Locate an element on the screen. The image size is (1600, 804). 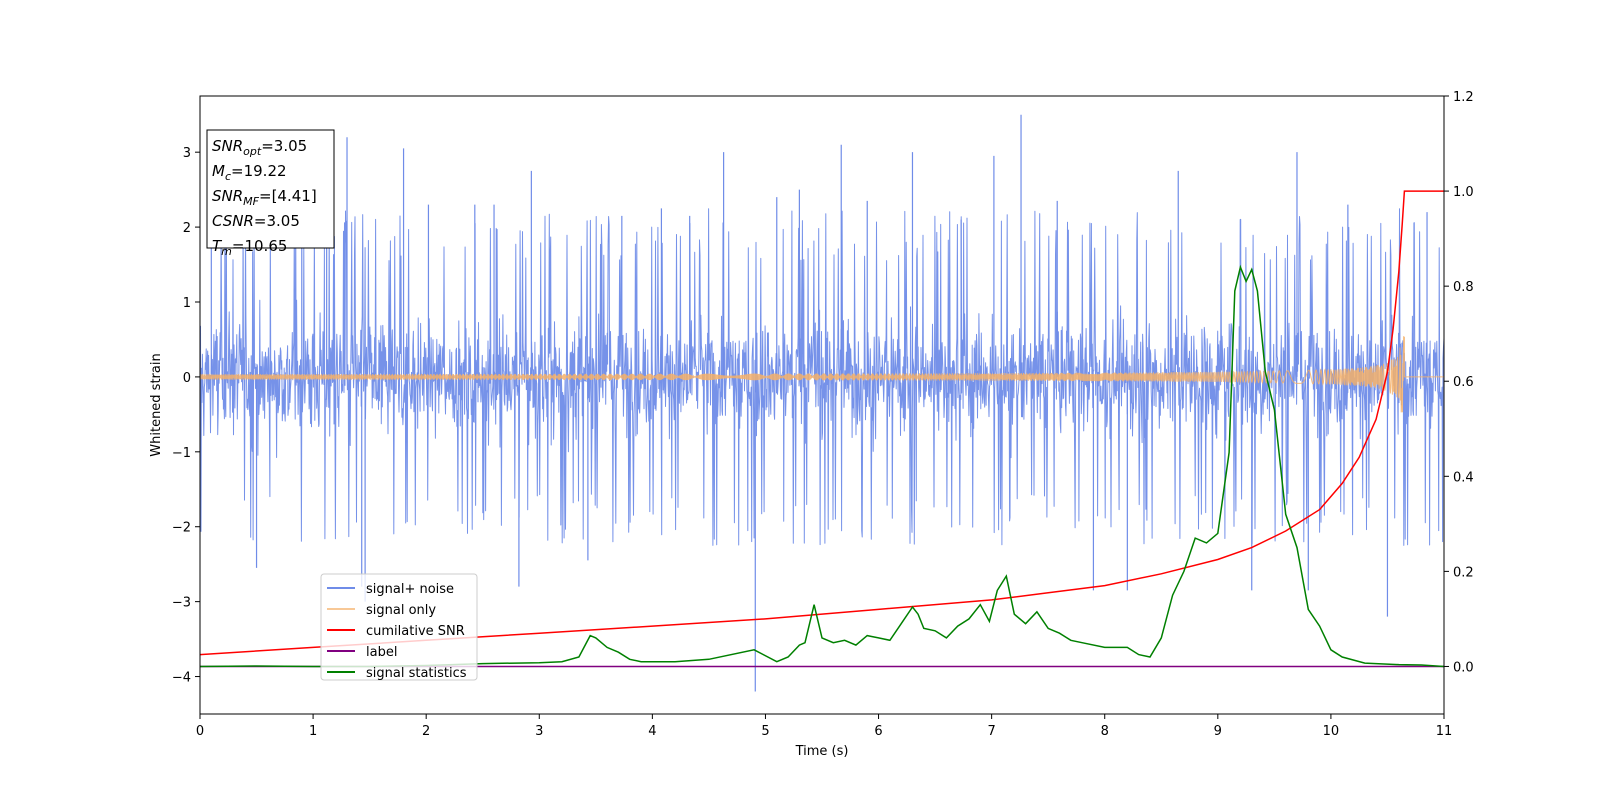
legend-label: cumilative SNR is located at coordinates (415, 631).